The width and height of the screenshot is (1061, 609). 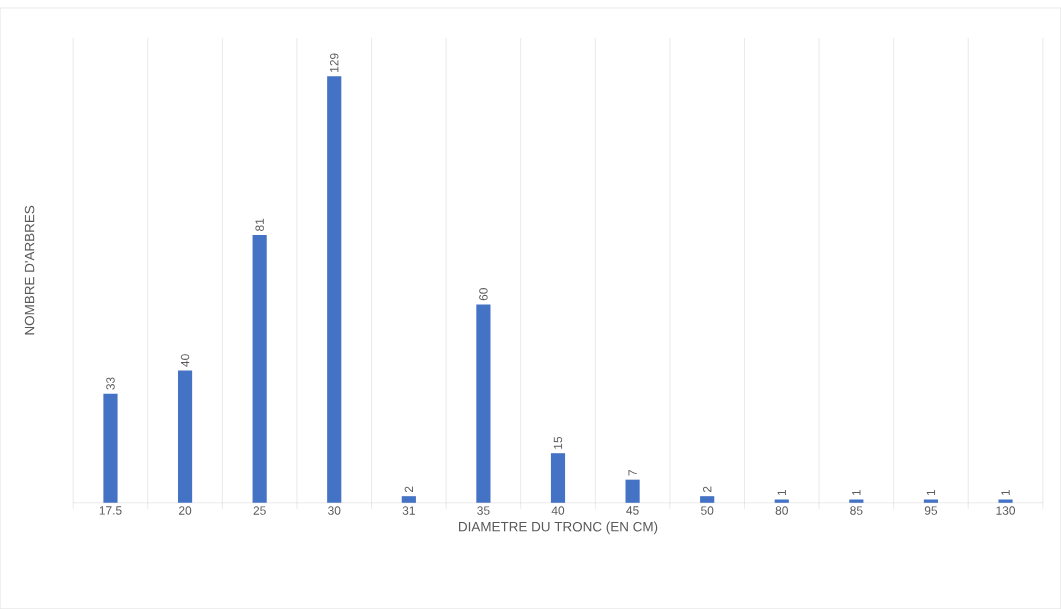 What do you see at coordinates (483, 294) in the screenshot?
I see `data-label: 60` at bounding box center [483, 294].